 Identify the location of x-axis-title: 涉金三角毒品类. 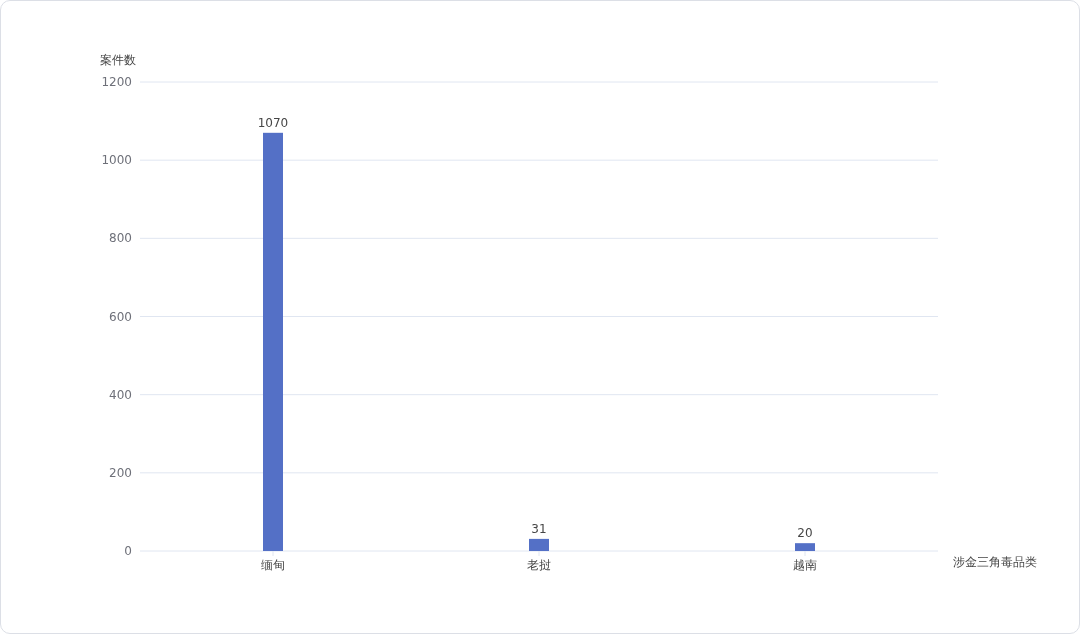
(995, 562).